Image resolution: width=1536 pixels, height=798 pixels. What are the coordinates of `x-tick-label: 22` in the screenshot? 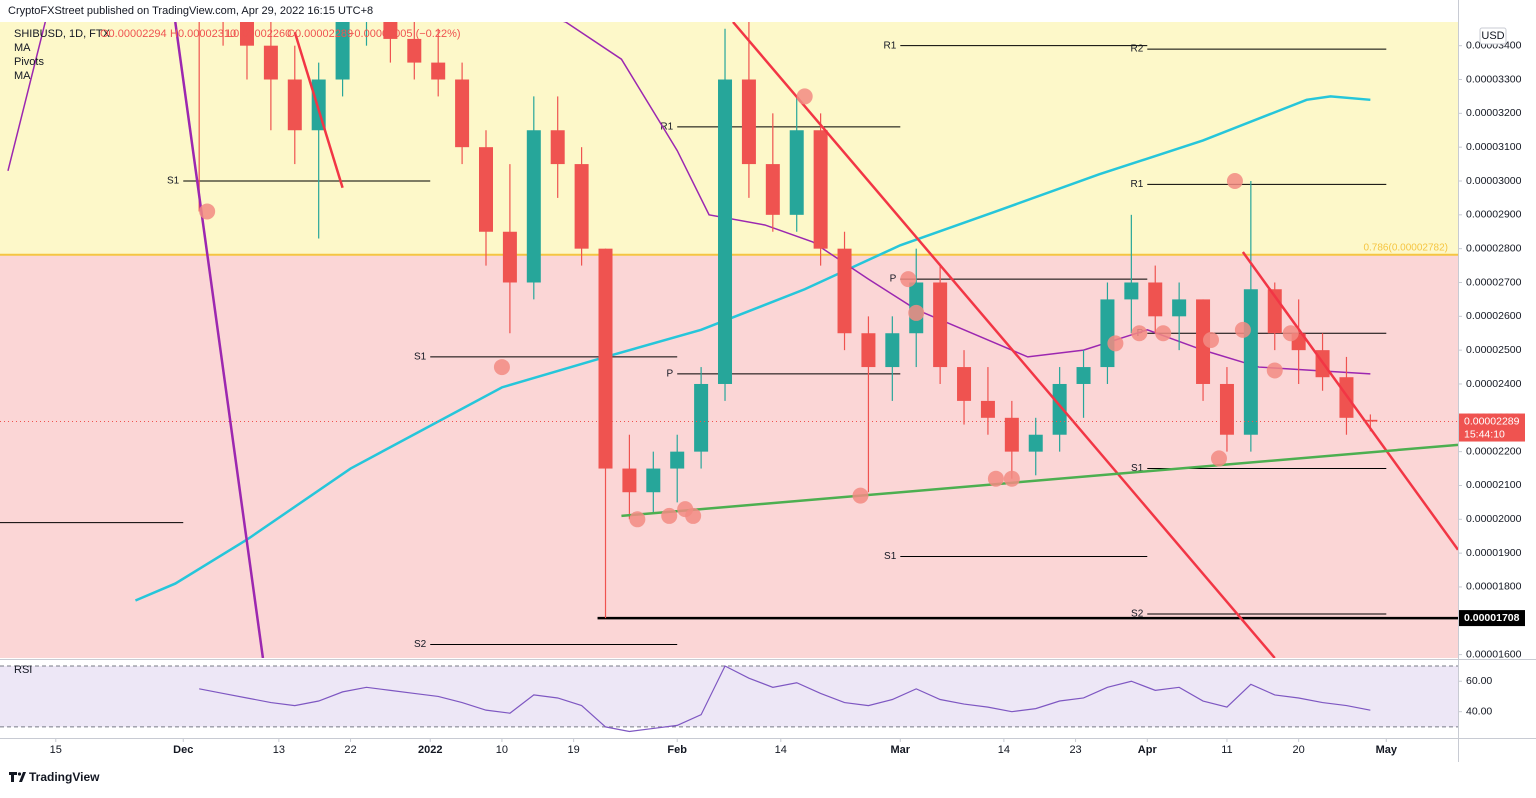 It's located at (350, 750).